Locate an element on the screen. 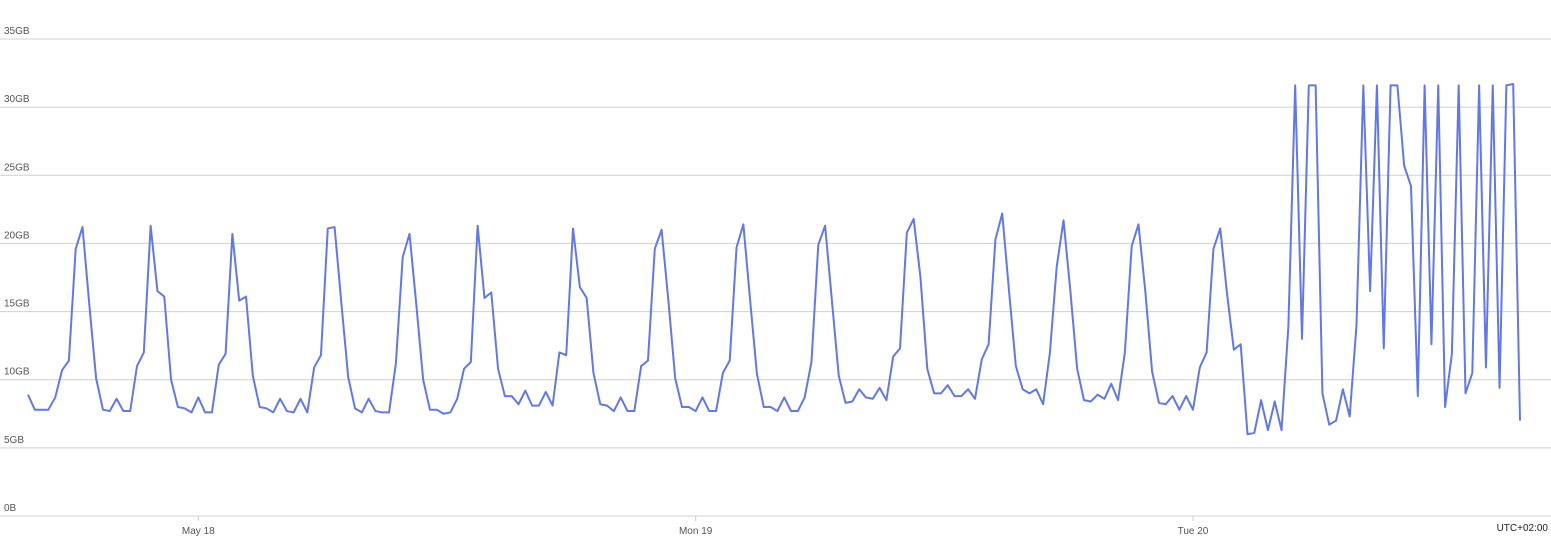 This screenshot has height=558, width=1551. y-tick-label: 0B is located at coordinates (10, 508).